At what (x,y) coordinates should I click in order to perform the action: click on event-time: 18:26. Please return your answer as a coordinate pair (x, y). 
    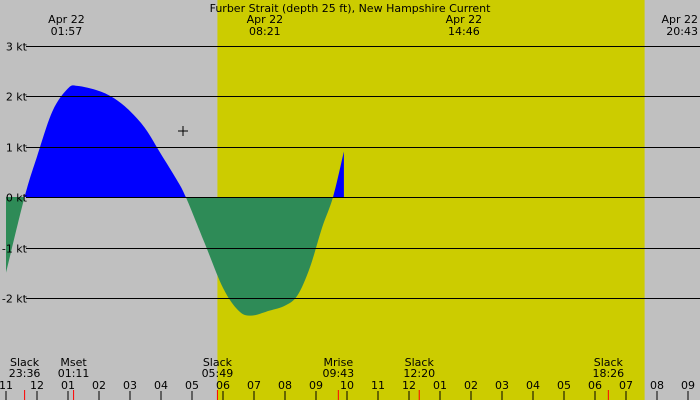
    Looking at the image, I should click on (608, 373).